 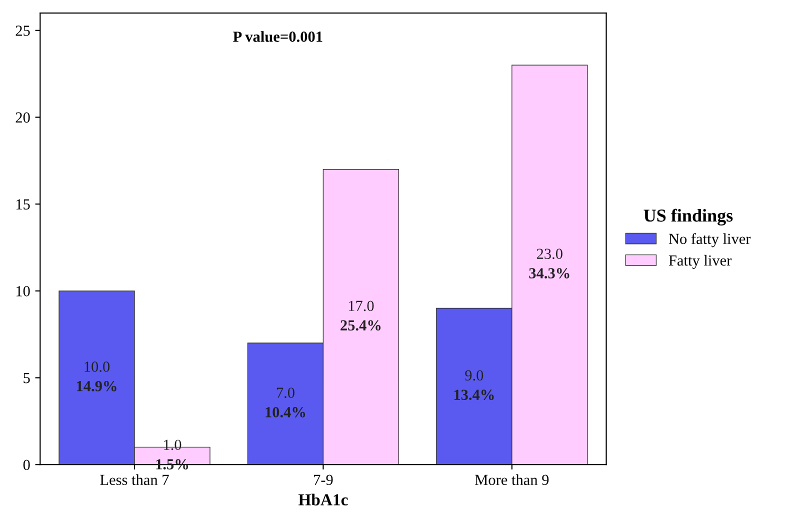 What do you see at coordinates (512, 480) in the screenshot?
I see `x-tick-label: More than 9` at bounding box center [512, 480].